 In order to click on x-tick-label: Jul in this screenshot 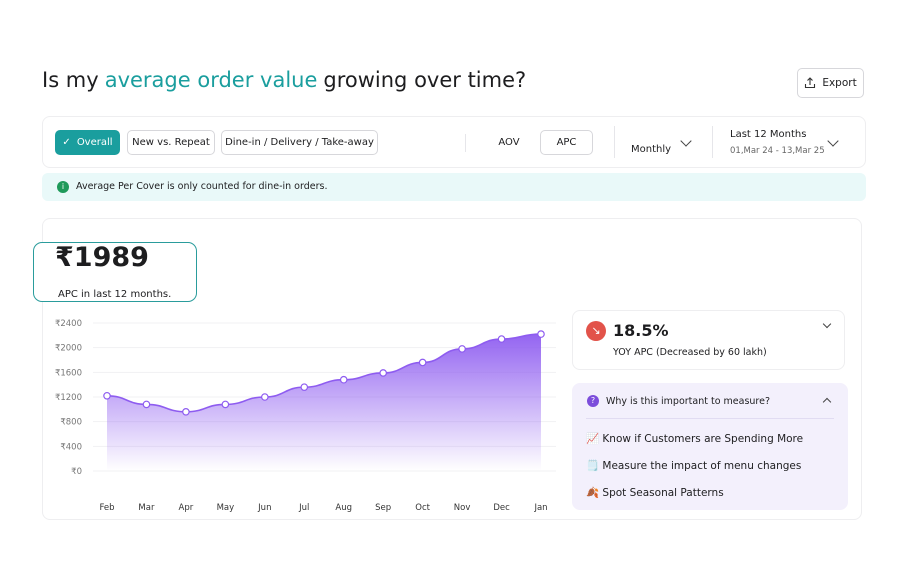, I will do `click(303, 508)`.